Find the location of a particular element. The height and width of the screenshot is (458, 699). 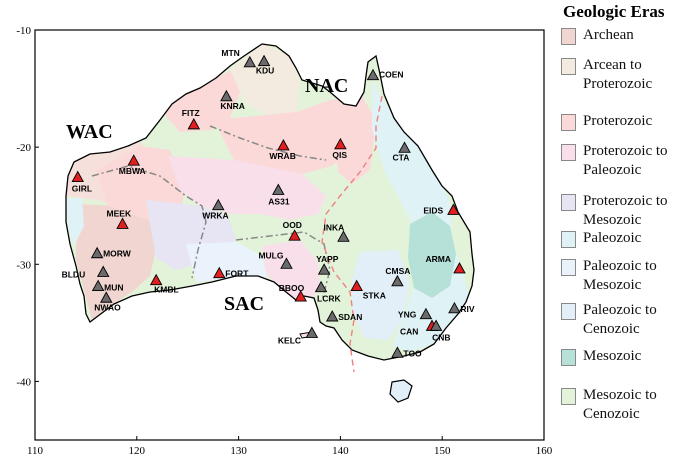

station-marker-kmbl is located at coordinates (156, 279).